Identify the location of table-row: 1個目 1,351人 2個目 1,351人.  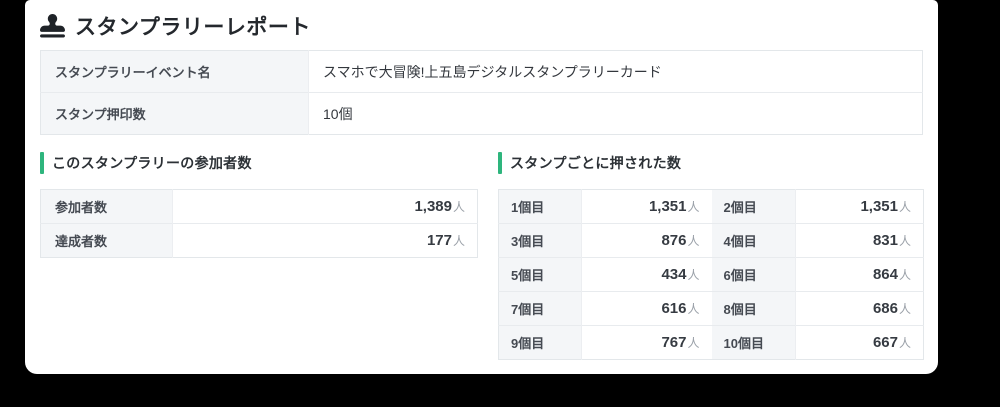
(711, 206).